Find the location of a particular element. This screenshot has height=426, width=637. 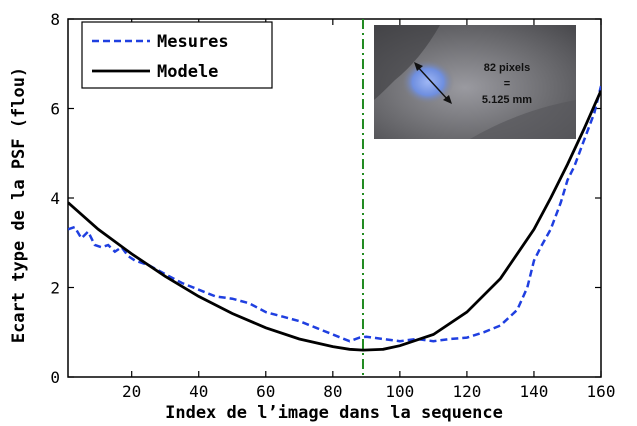

inset-arrowhead-top is located at coordinates (418, 66).